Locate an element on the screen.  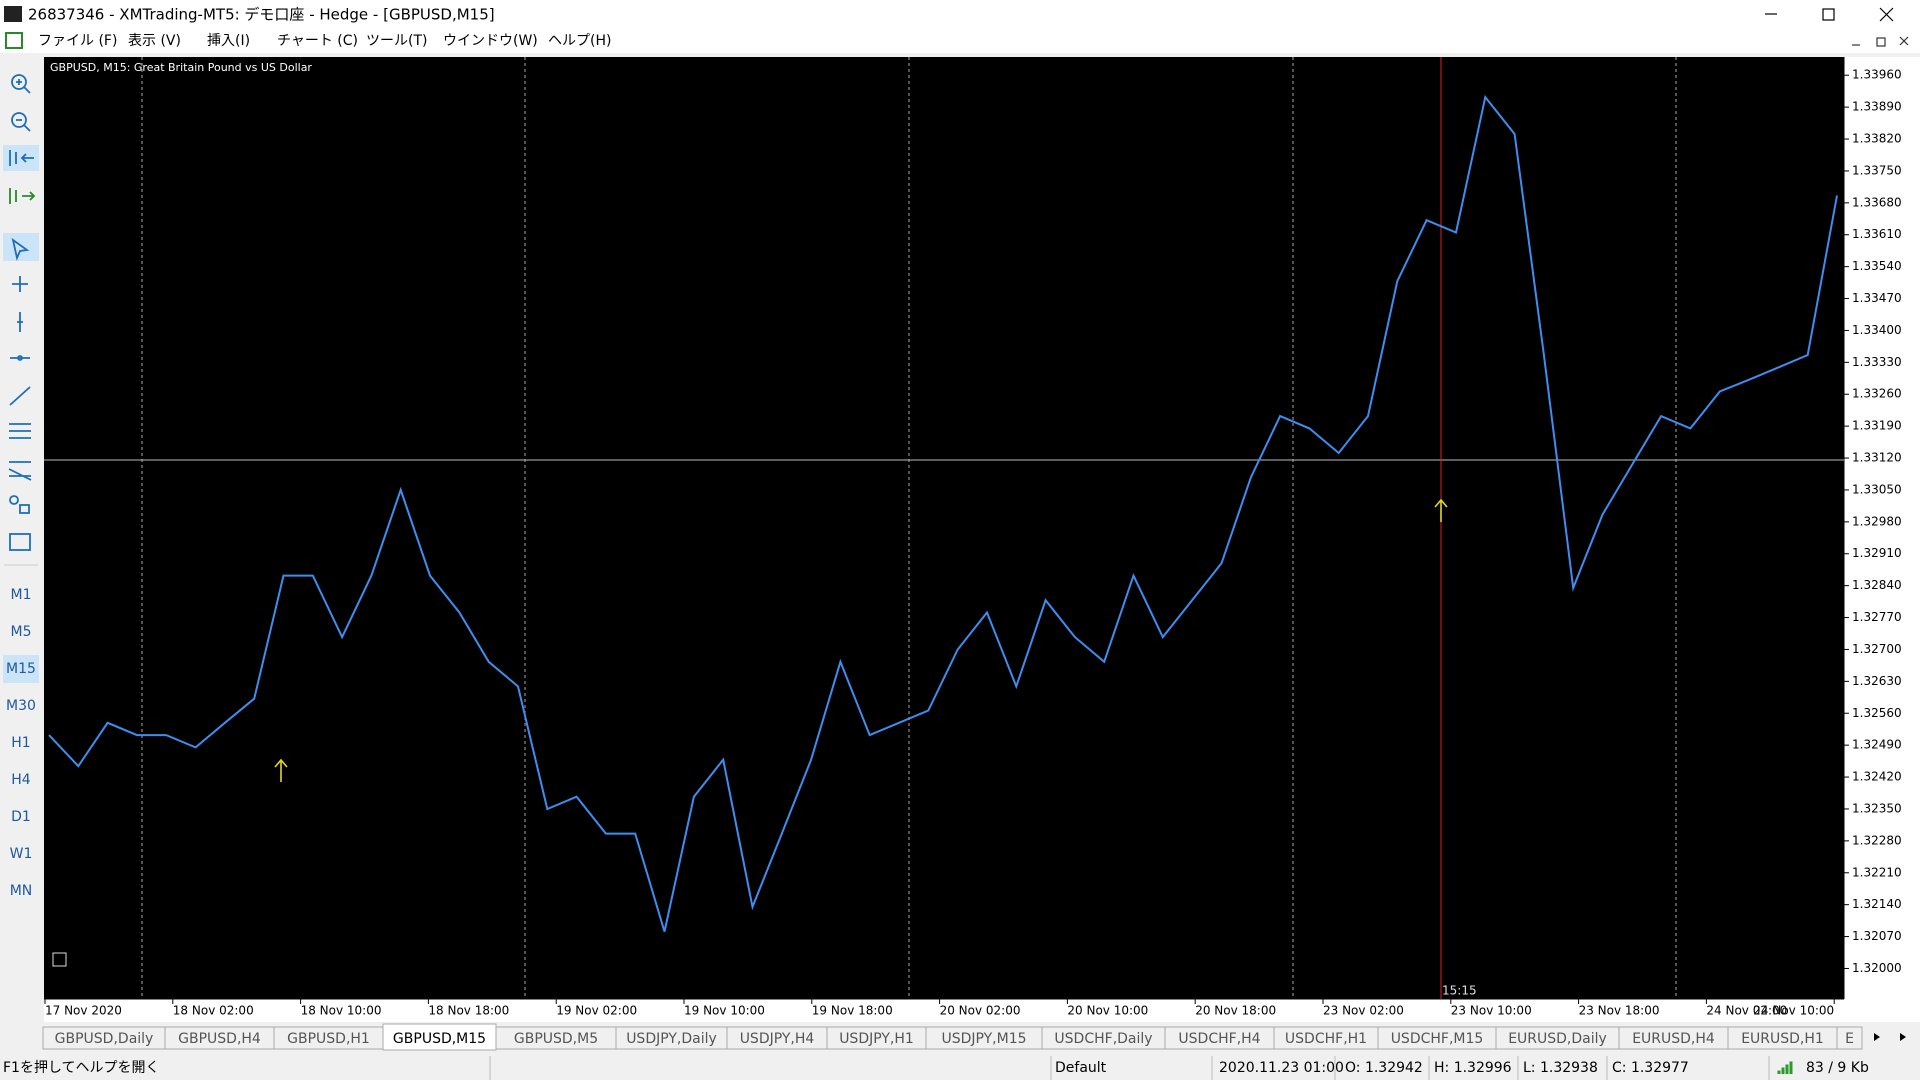
menu-item: ツール(T) is located at coordinates (396, 41).